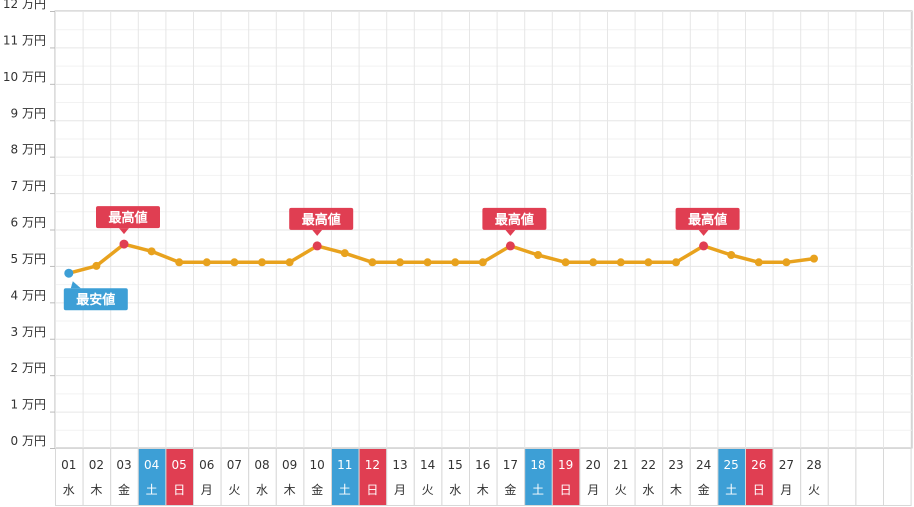 Image resolution: width=914 pixels, height=507 pixels. I want to click on x-day-label: 04, so click(151, 465).